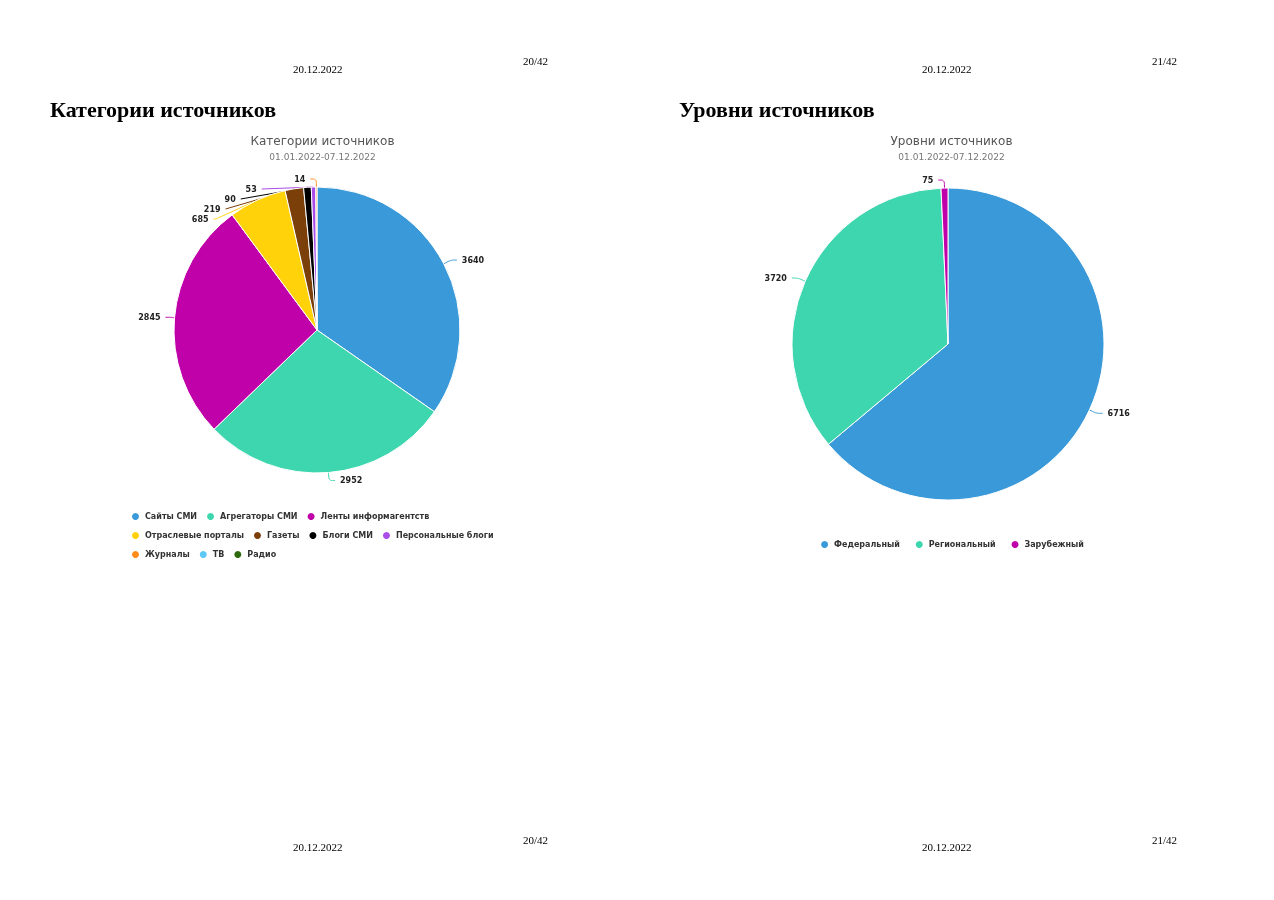 Image resolution: width=1274 pixels, height=900 pixels. What do you see at coordinates (777, 109) in the screenshot?
I see `text: Уровни источников` at bounding box center [777, 109].